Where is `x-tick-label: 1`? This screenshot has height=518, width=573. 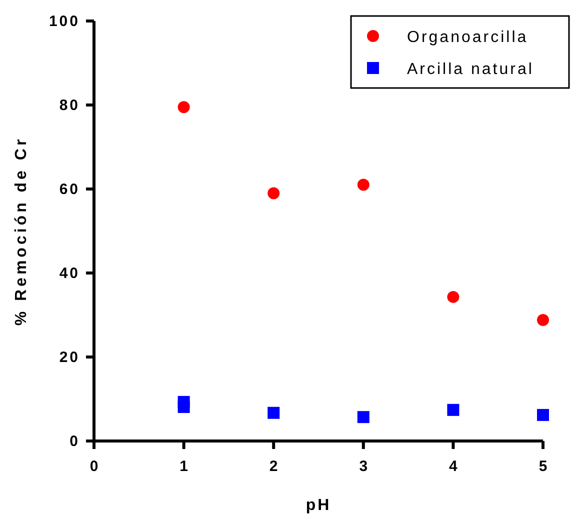 x-tick-label: 1 is located at coordinates (184, 466).